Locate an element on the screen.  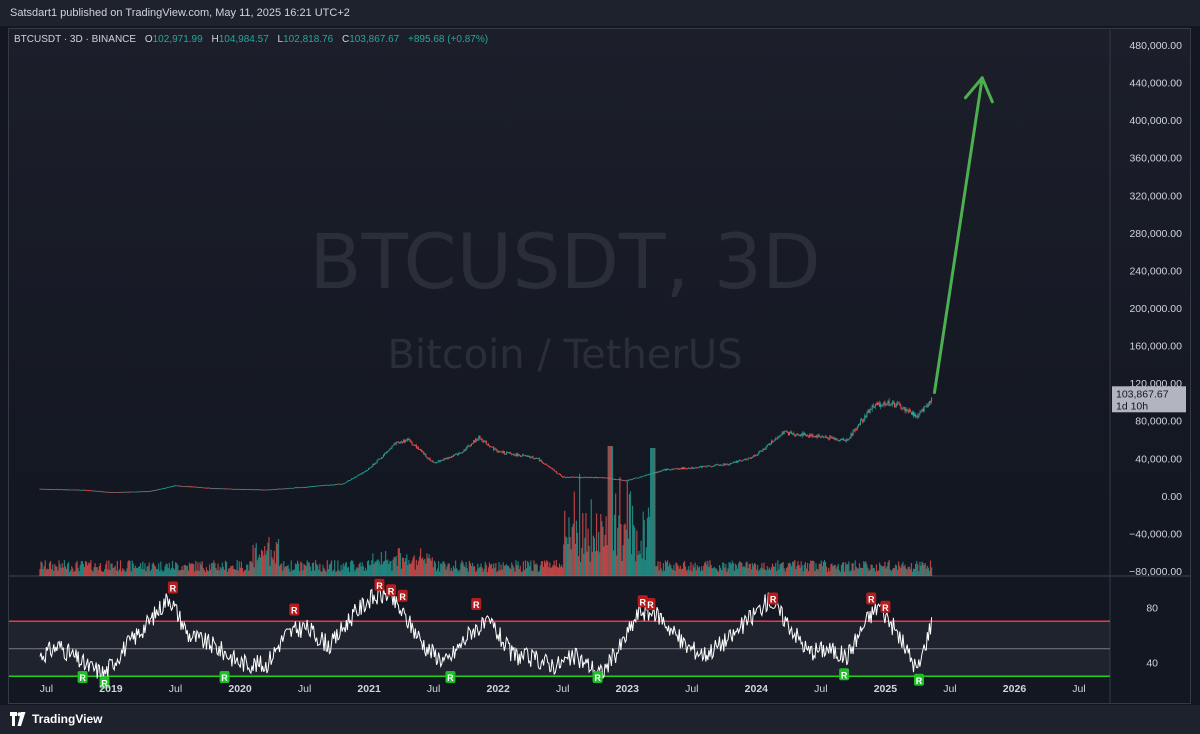
divergence-marker-label: R is located at coordinates (844, 675).